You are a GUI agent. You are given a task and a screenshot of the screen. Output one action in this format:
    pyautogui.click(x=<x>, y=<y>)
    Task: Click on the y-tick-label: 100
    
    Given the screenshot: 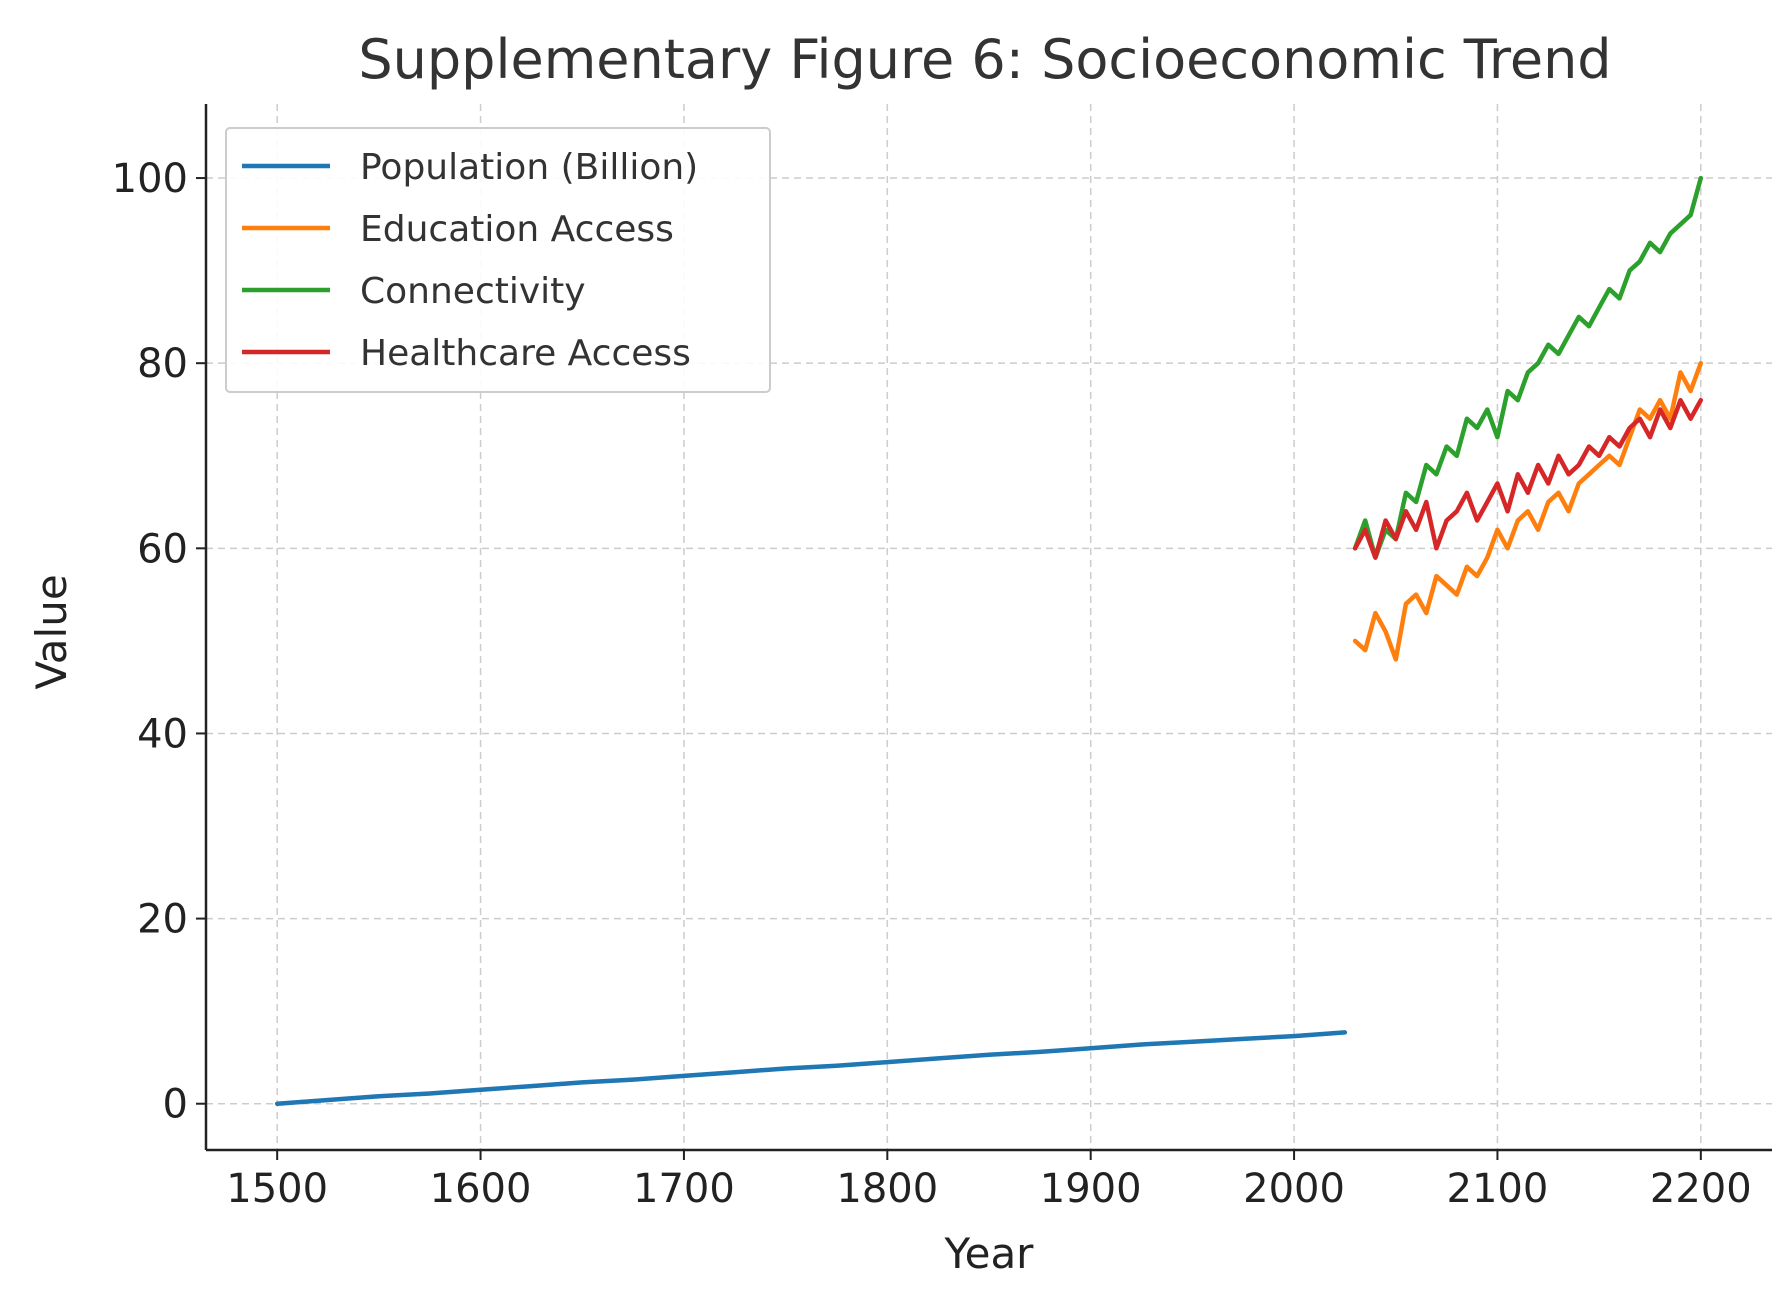 What is the action you would take?
    pyautogui.click(x=150, y=179)
    